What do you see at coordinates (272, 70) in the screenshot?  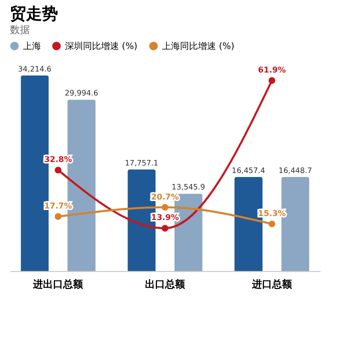 I see `data-label: 61.9%` at bounding box center [272, 70].